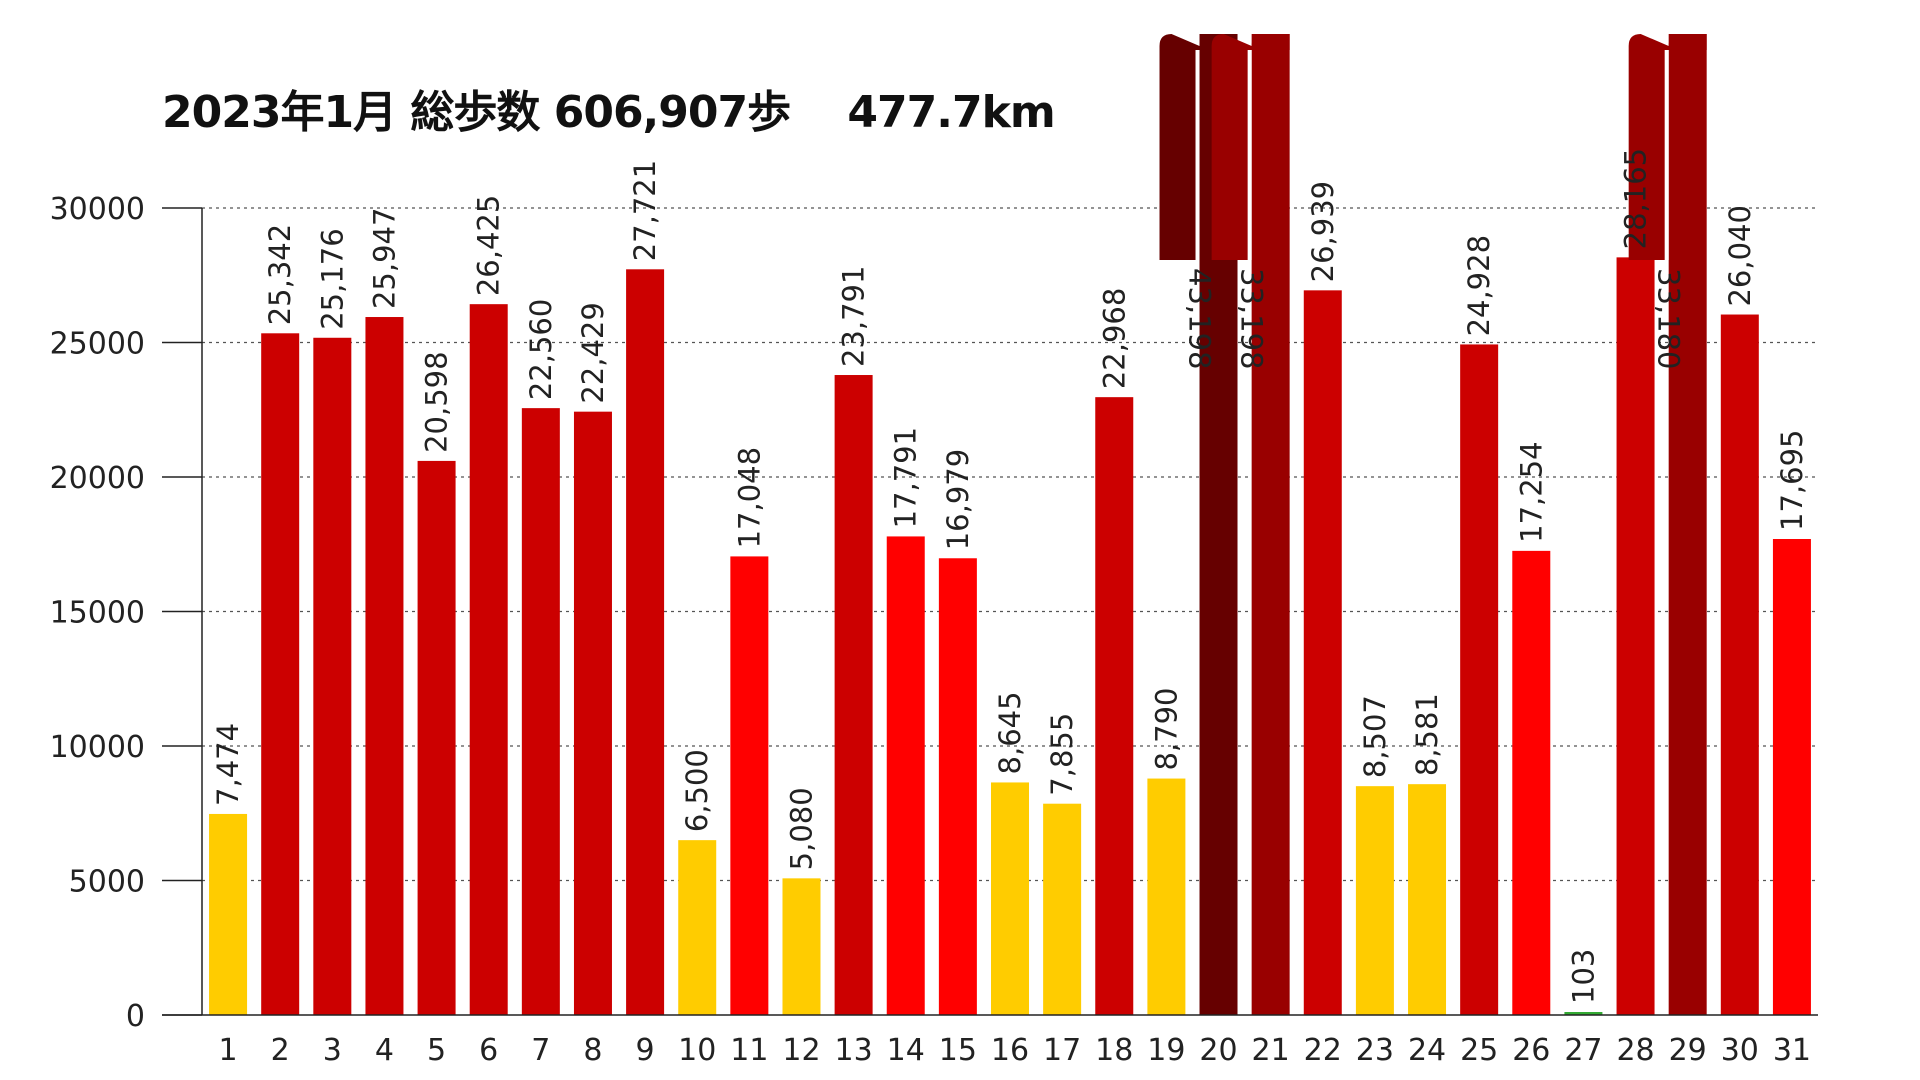 The image size is (1920, 1080). I want to click on data-label: 26,040, so click(1740, 255).